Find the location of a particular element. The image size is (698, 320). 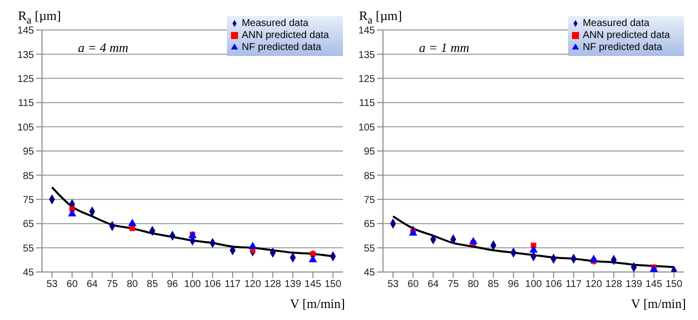

text: a = 4 mm is located at coordinates (103, 48).